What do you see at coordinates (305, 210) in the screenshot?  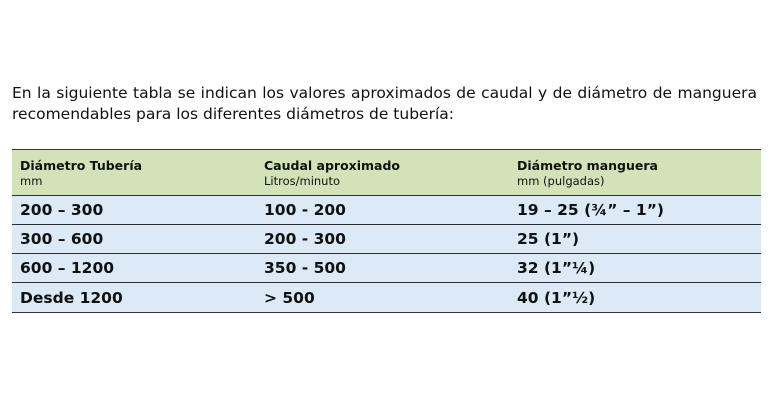 I see `cell-flow: 100 - 200` at bounding box center [305, 210].